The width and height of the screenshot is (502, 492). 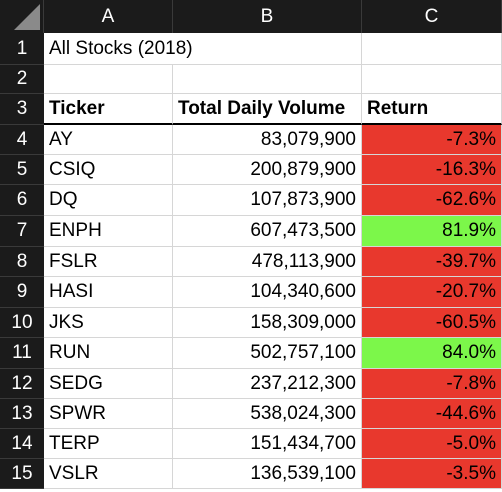 I want to click on row-header: 13, so click(x=22, y=414).